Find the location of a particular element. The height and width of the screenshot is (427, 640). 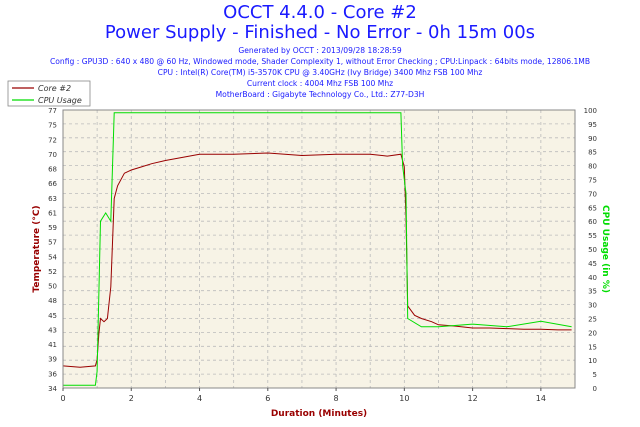

legend: Core #2 CPU Usage is located at coordinates (49, 93).